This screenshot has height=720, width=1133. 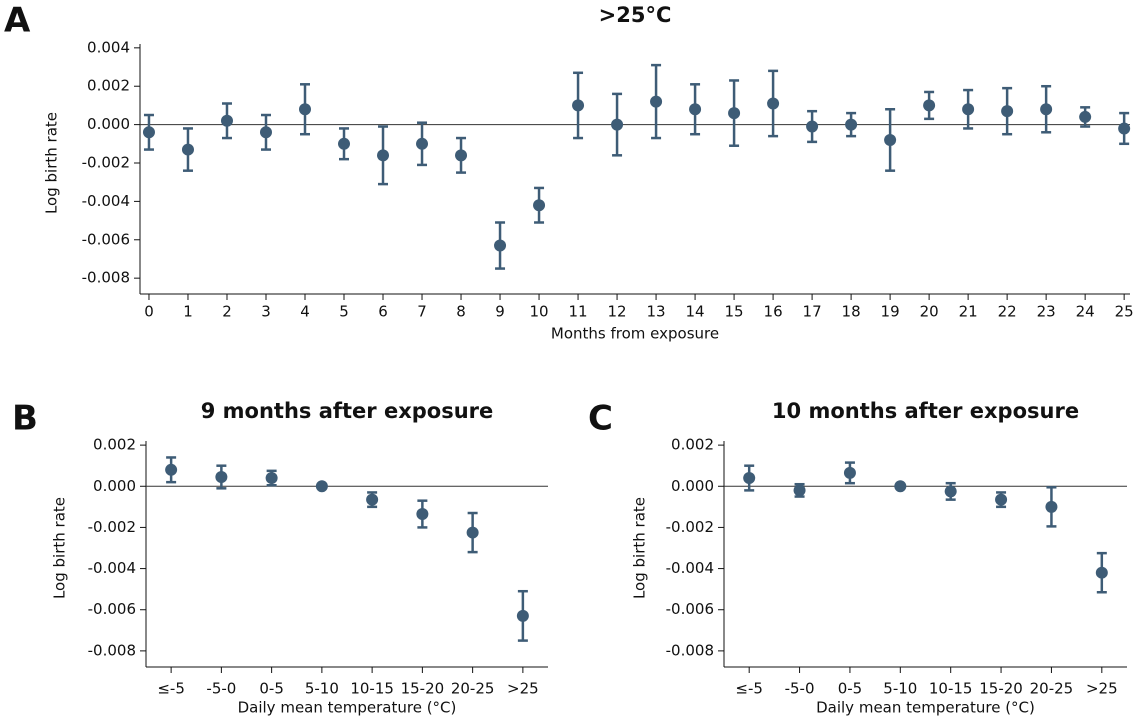 What do you see at coordinates (1124, 312) in the screenshot?
I see `x-tick-label: 25` at bounding box center [1124, 312].